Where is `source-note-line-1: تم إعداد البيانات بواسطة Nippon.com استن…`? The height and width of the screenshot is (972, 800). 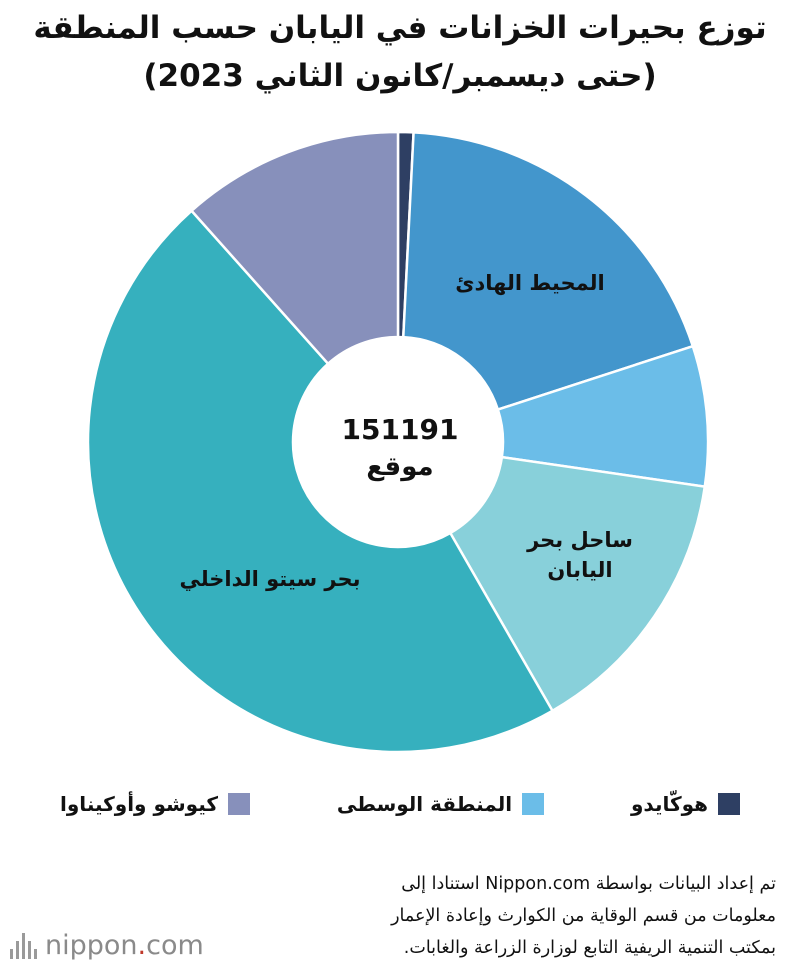
source-note-line-1: تم إعداد البيانات بواسطة Nippon.com استن… is located at coordinates (588, 884).